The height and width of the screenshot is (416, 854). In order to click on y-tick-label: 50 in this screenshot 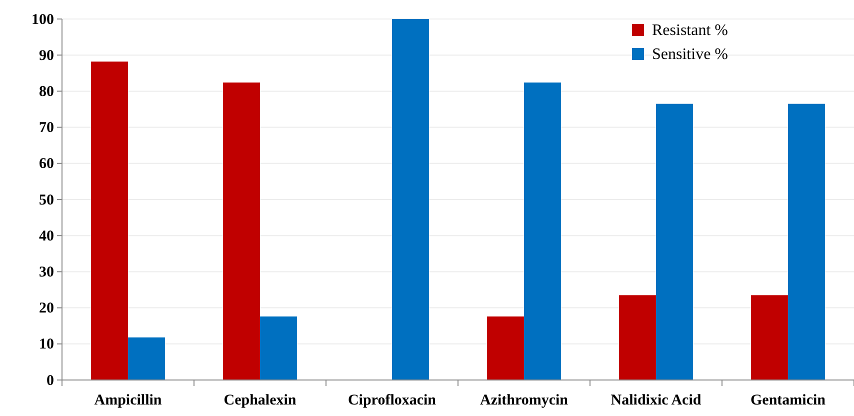, I will do `click(46, 200)`.